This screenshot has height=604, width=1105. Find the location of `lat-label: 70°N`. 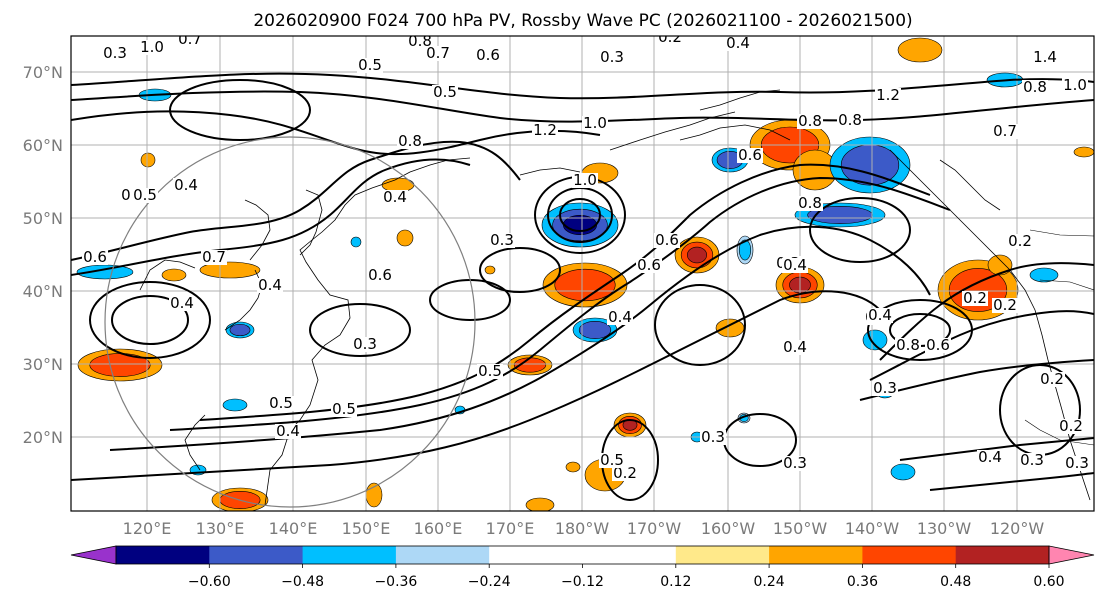

lat-label: 70°N is located at coordinates (43, 72).